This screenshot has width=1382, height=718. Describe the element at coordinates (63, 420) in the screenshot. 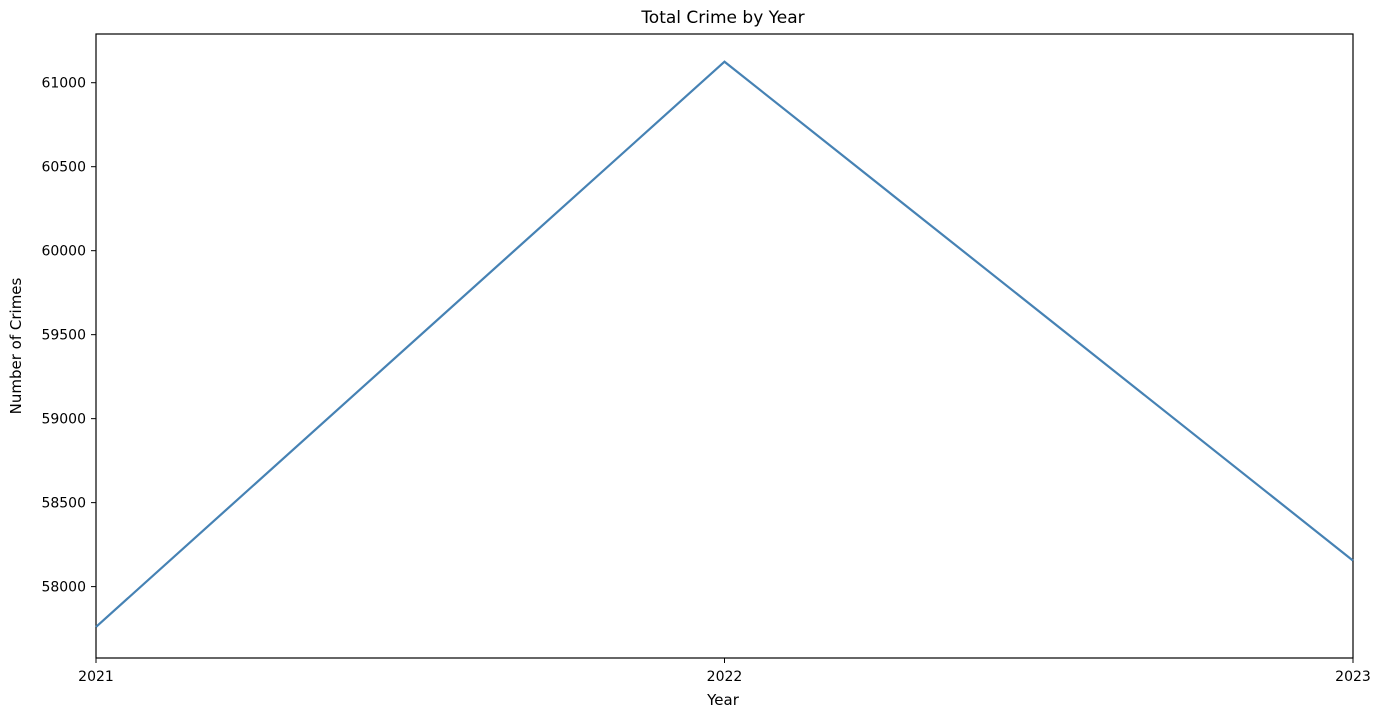

I see `y-tick-label: 59000` at that location.